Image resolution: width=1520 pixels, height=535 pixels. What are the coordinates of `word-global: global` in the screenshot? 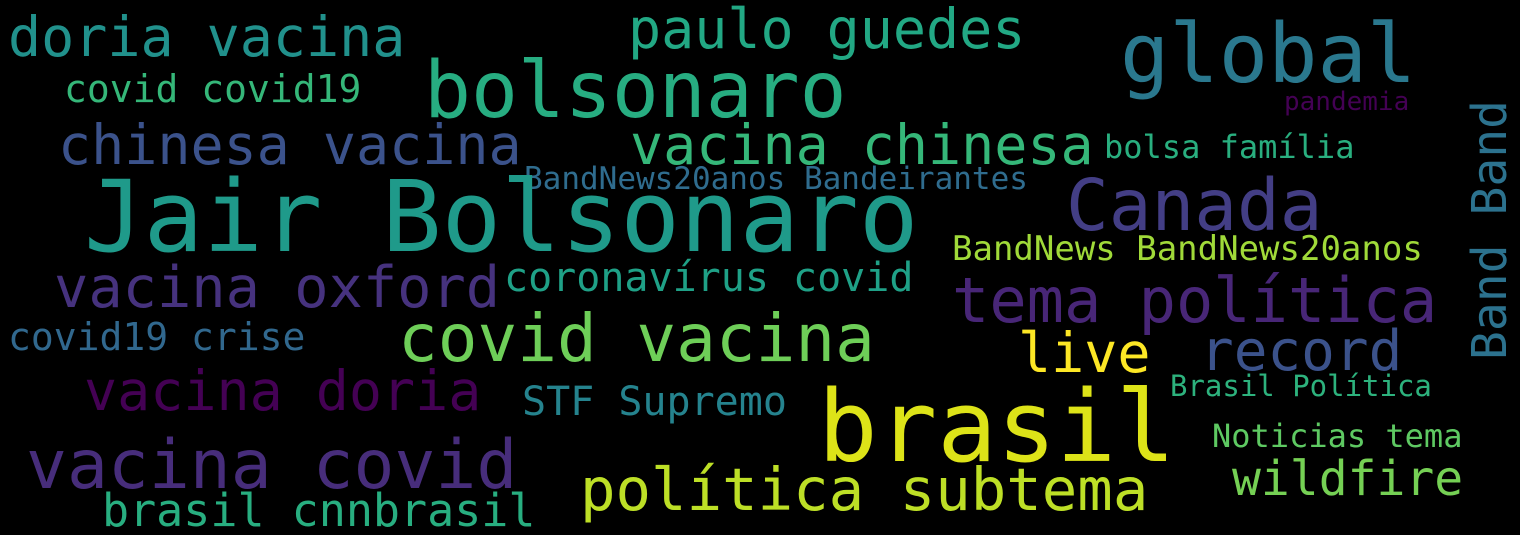 It's located at (1268, 54).